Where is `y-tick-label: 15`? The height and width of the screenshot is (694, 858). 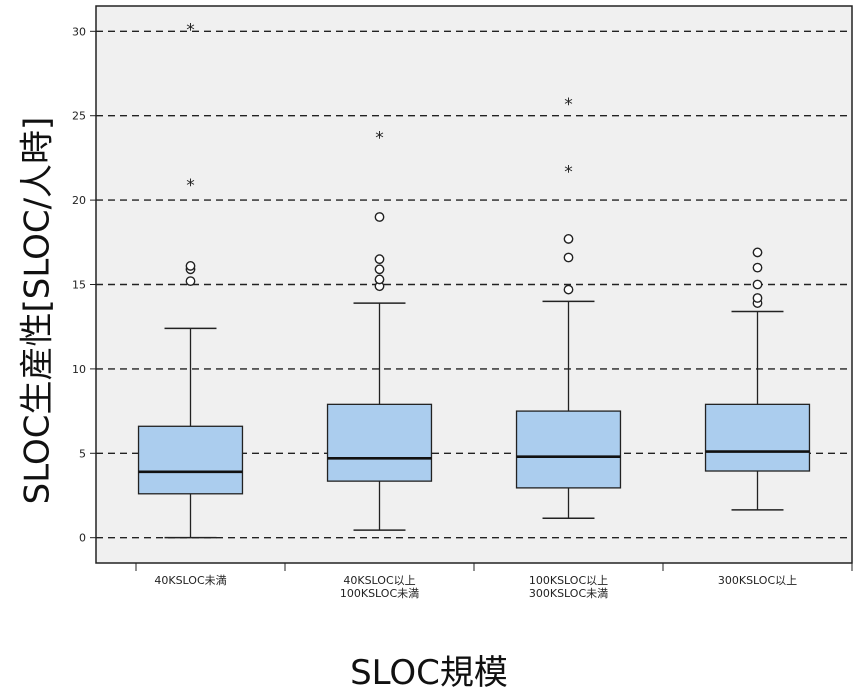
y-tick-label: 15 is located at coordinates (79, 285).